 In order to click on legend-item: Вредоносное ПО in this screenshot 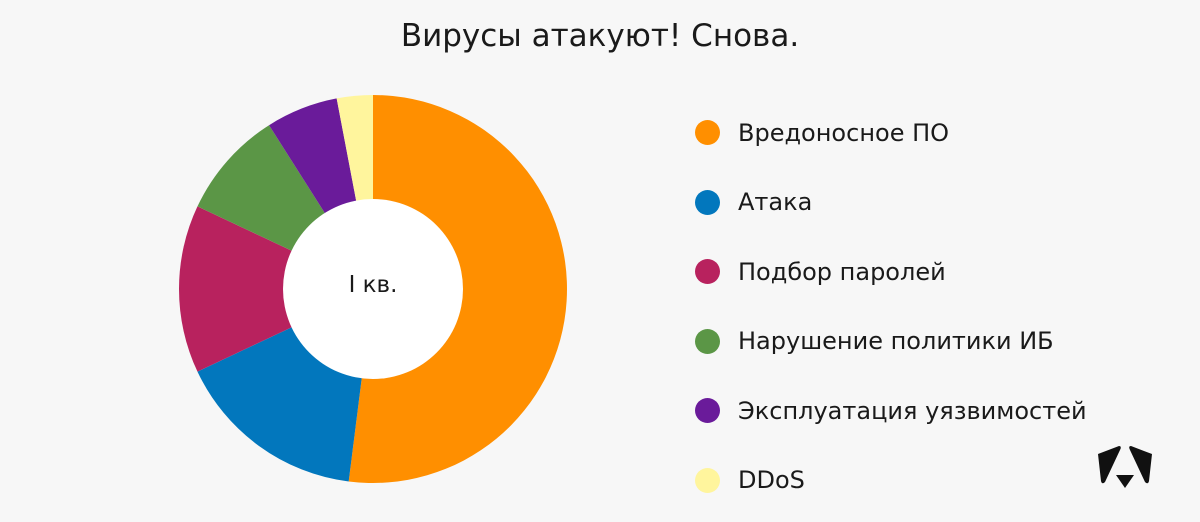, I will do `click(891, 133)`.